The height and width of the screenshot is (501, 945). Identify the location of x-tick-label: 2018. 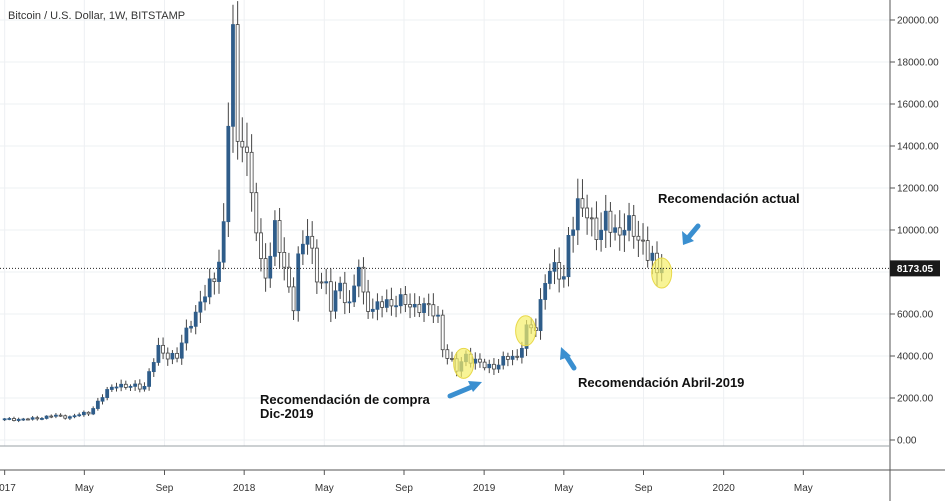
(244, 488).